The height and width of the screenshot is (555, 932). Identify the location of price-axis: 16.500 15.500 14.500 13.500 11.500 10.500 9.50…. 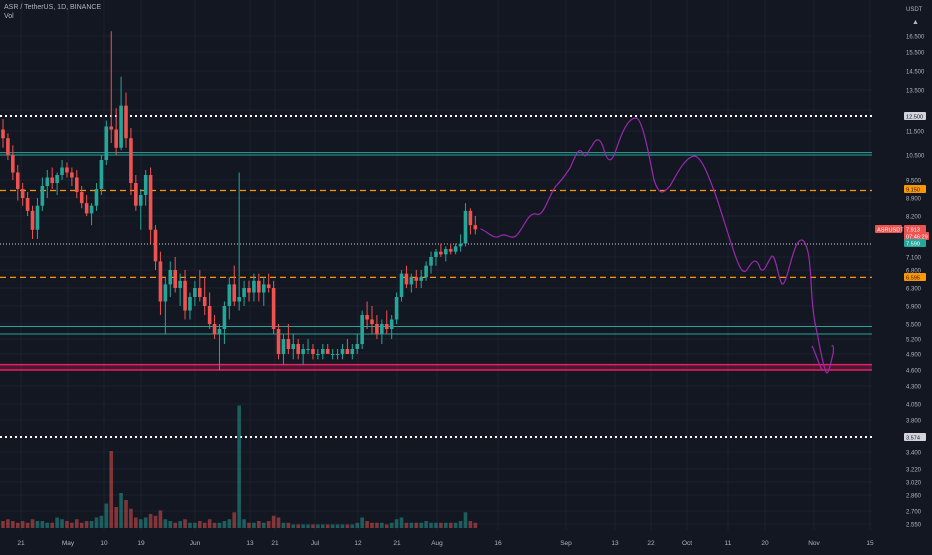
(915, 268).